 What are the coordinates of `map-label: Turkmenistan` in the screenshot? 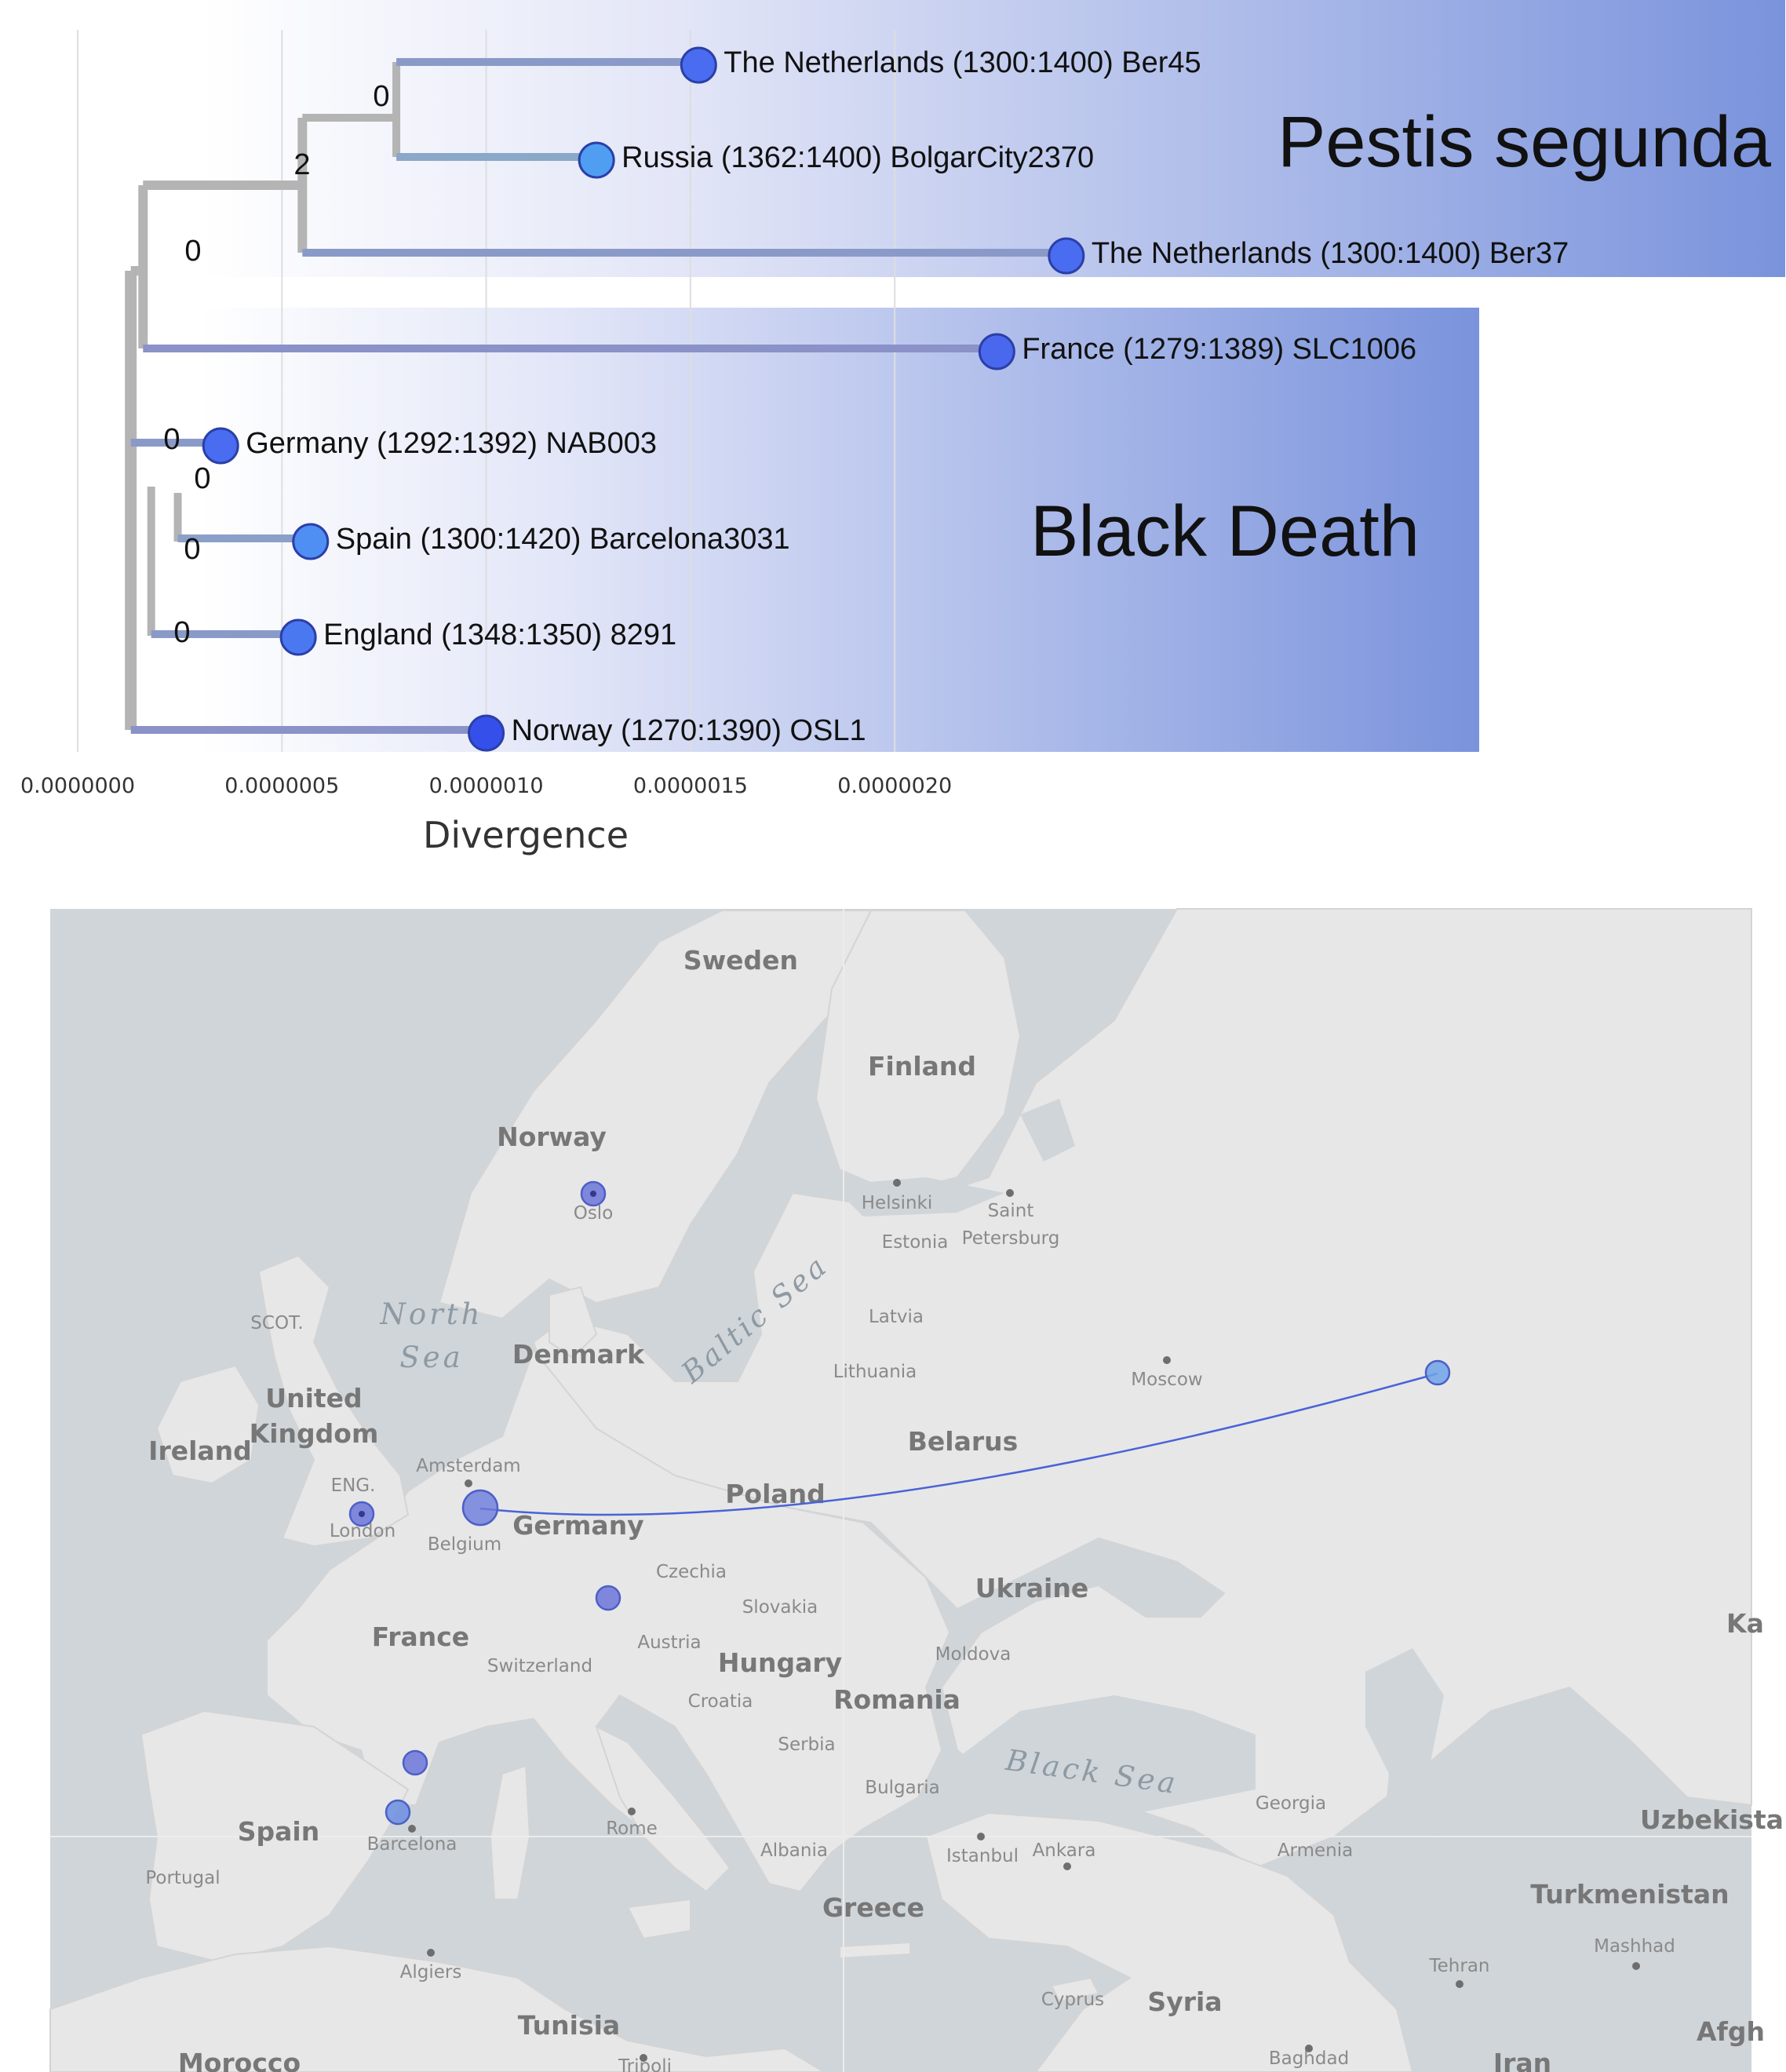 It's located at (1629, 1894).